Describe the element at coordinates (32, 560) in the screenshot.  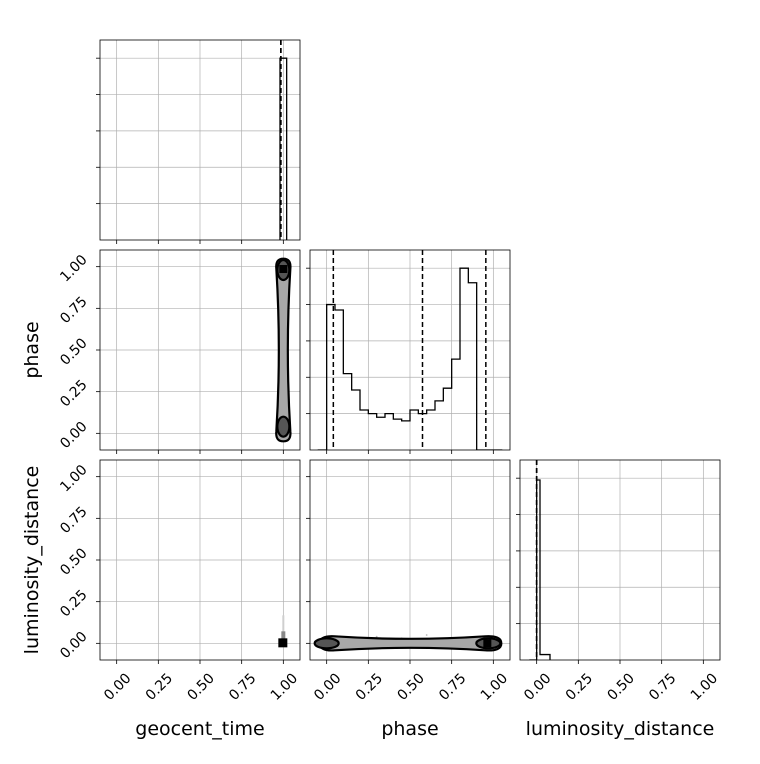
I see `y-axis-label-luminosity-distance: luminosity_distance` at that location.